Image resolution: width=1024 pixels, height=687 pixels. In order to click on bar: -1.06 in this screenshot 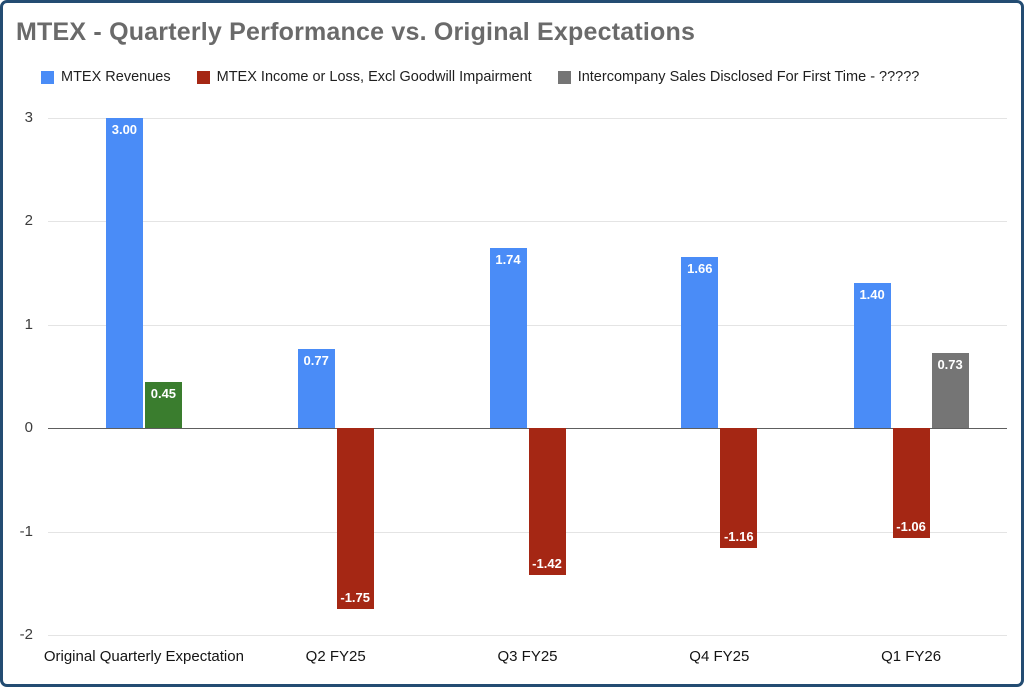, I will do `click(911, 483)`.